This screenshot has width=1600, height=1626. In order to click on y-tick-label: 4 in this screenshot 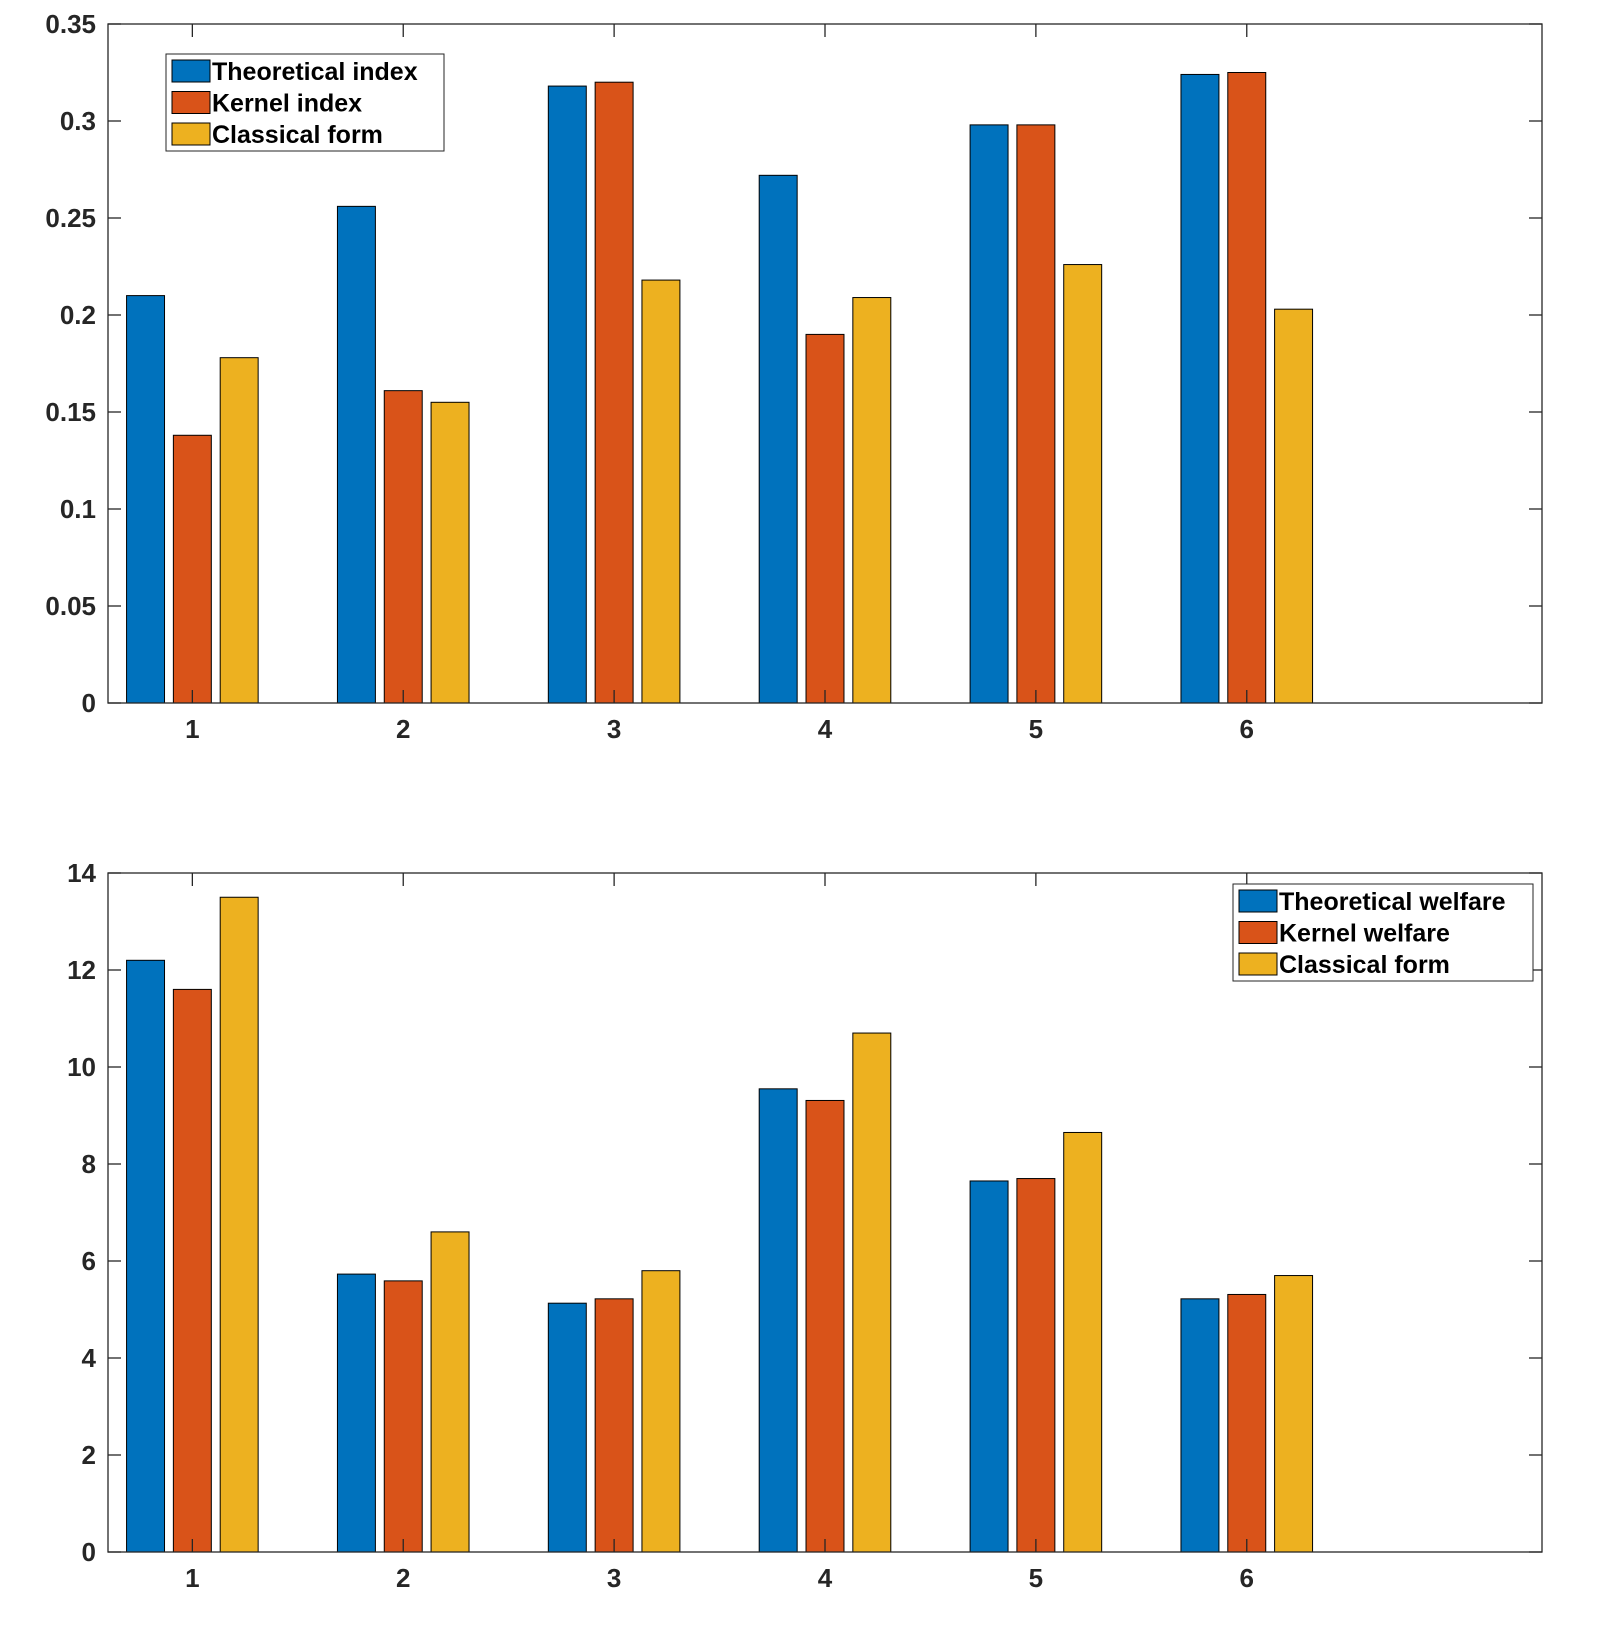, I will do `click(89, 1358)`.